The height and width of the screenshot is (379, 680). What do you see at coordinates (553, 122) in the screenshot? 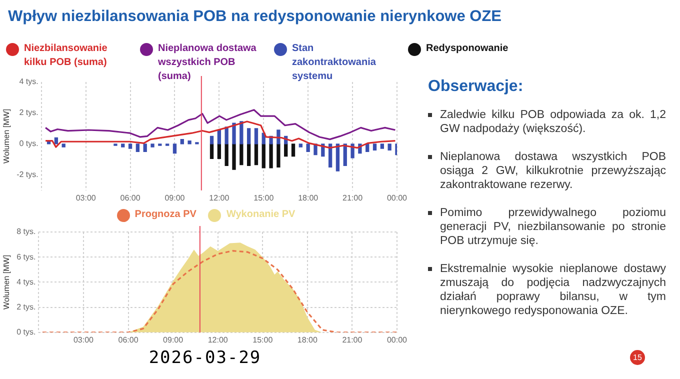
I see `text: Zaledwie kilku POB odpowiada za ok. 1,2 GW nadpodaży (większość).` at bounding box center [553, 122].